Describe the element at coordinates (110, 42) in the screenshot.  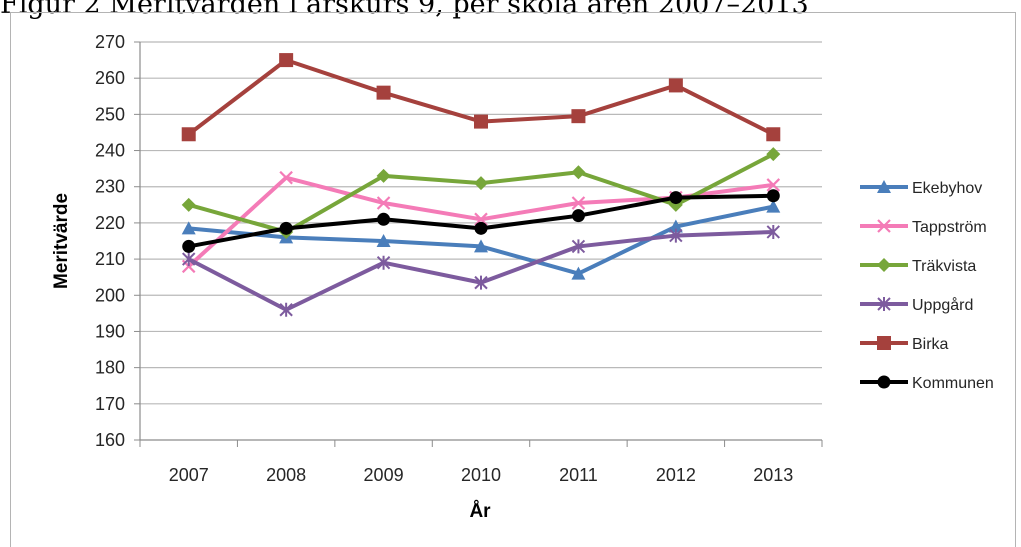
I see `y-tick-label: 270` at that location.